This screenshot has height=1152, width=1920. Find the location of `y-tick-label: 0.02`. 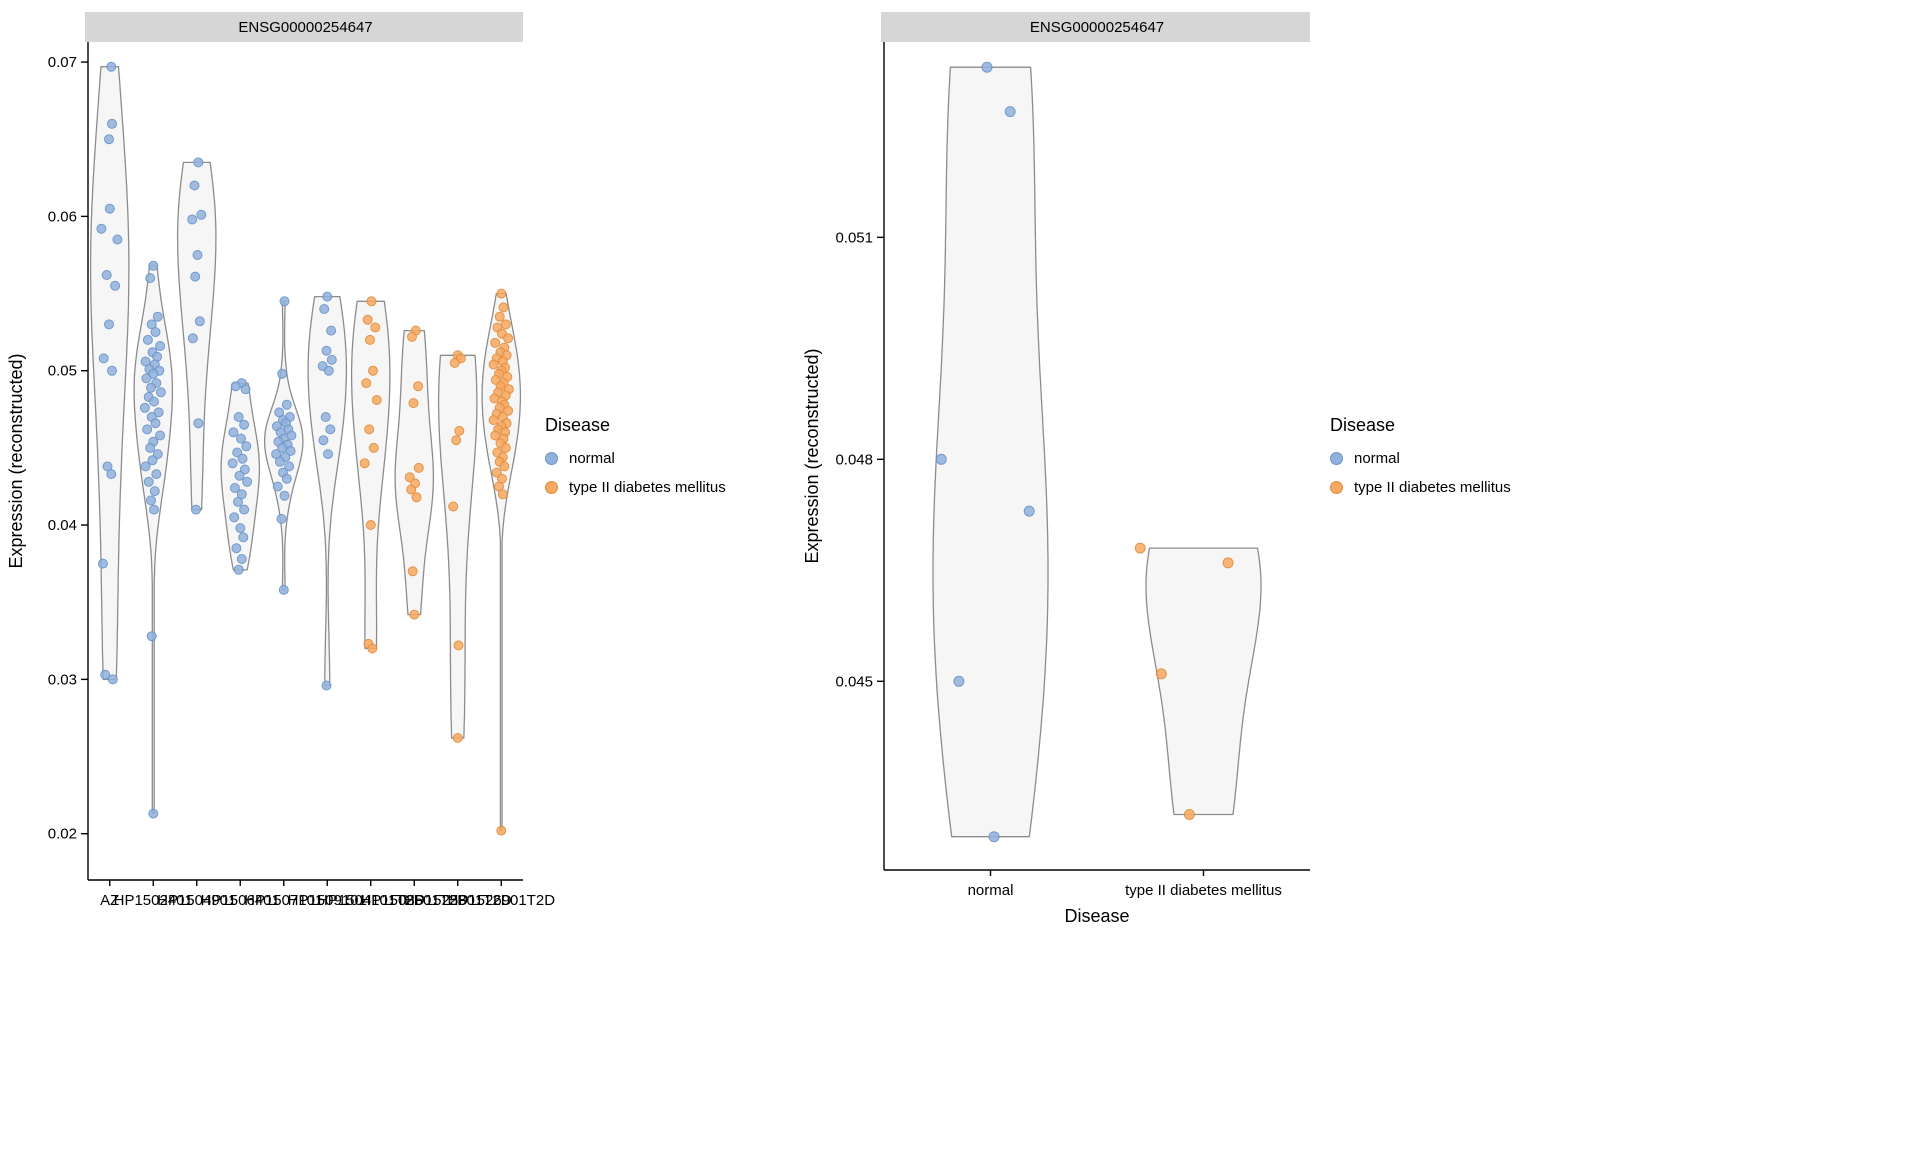

y-tick-label: 0.02 is located at coordinates (62, 834).